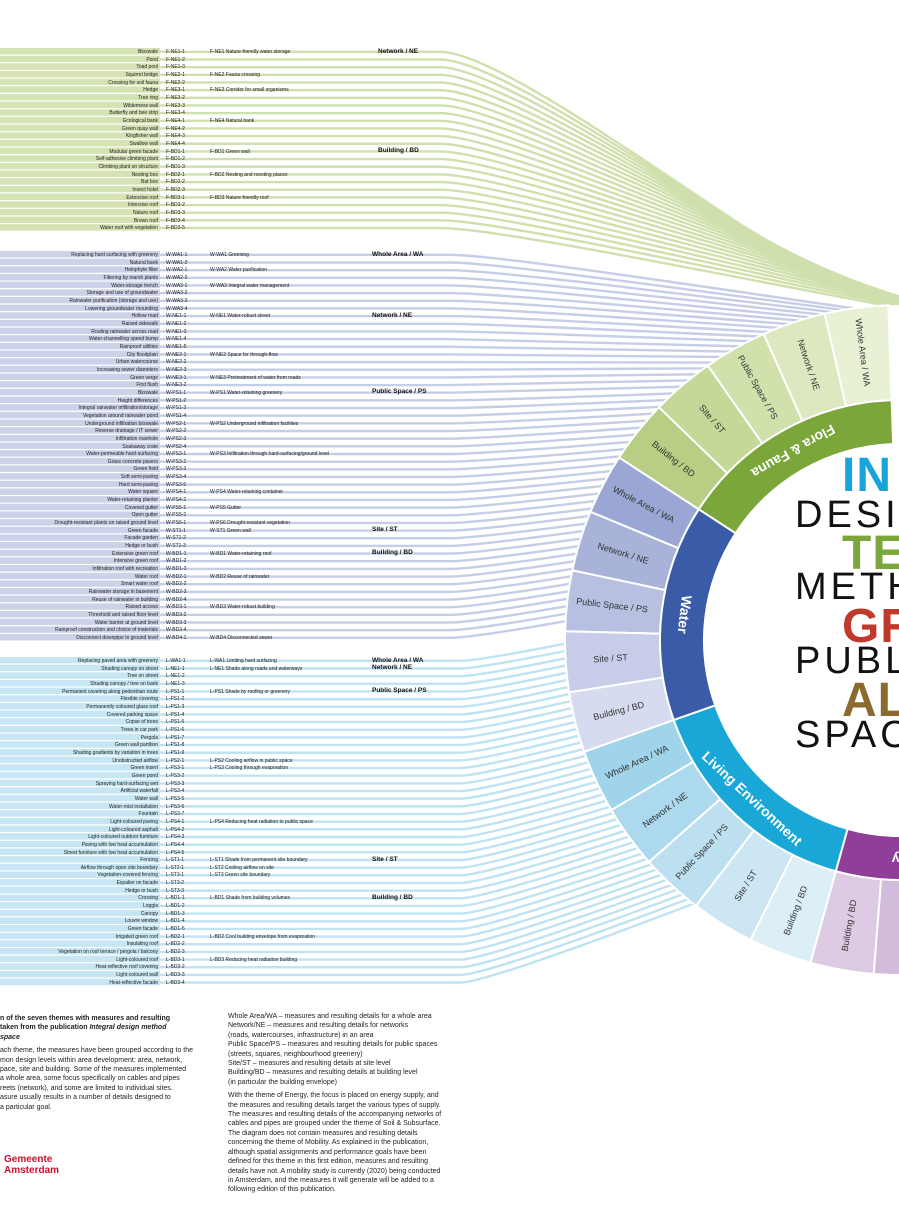 The image size is (899, 1219). Describe the element at coordinates (175, 982) in the screenshot. I see `measure-code: L-BD3-4` at that location.